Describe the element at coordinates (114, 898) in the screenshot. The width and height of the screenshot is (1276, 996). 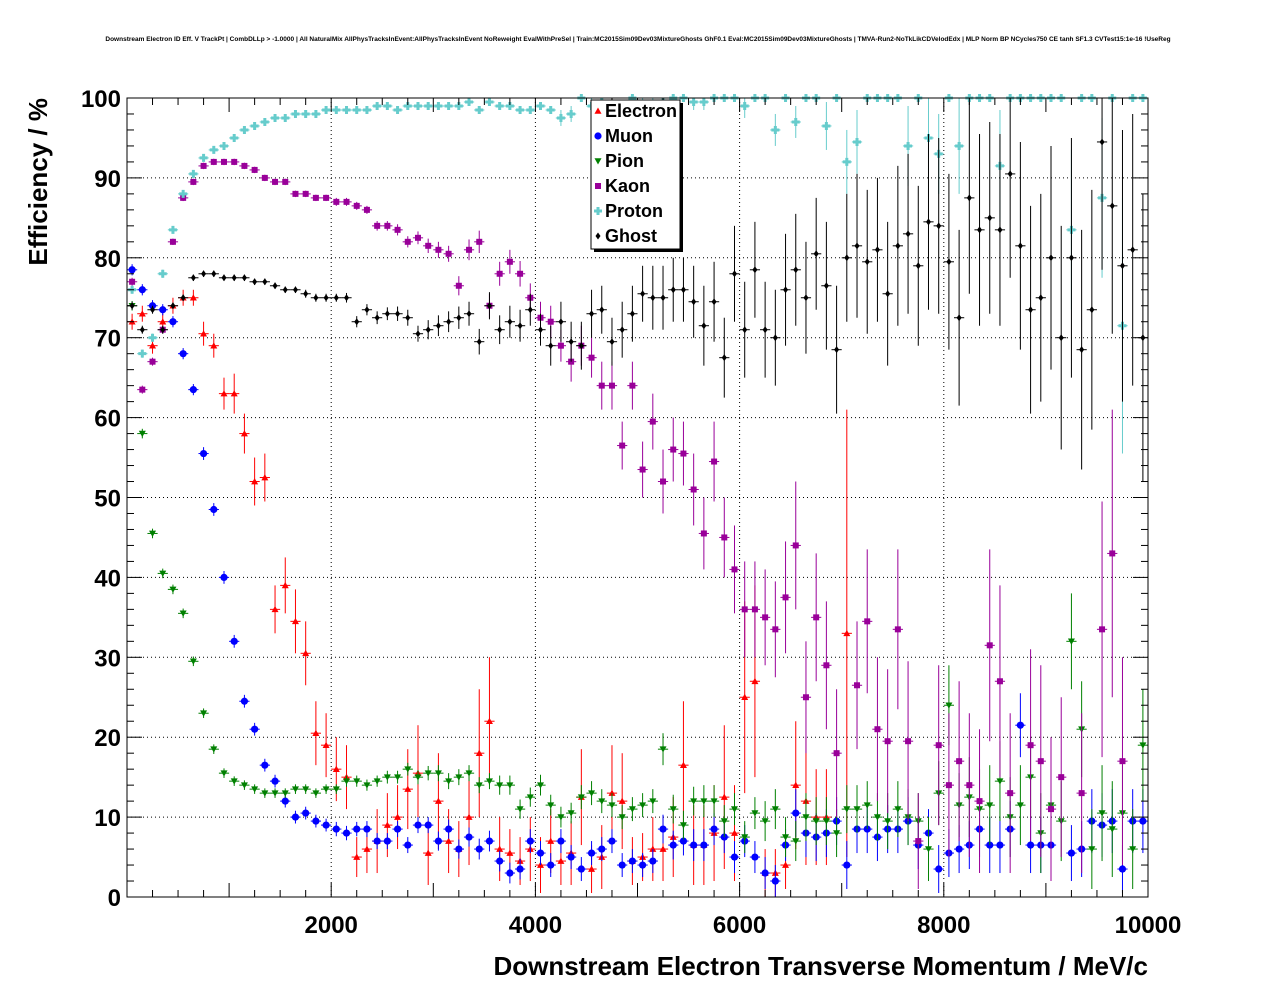
I see `y-tick-label: 0` at that location.